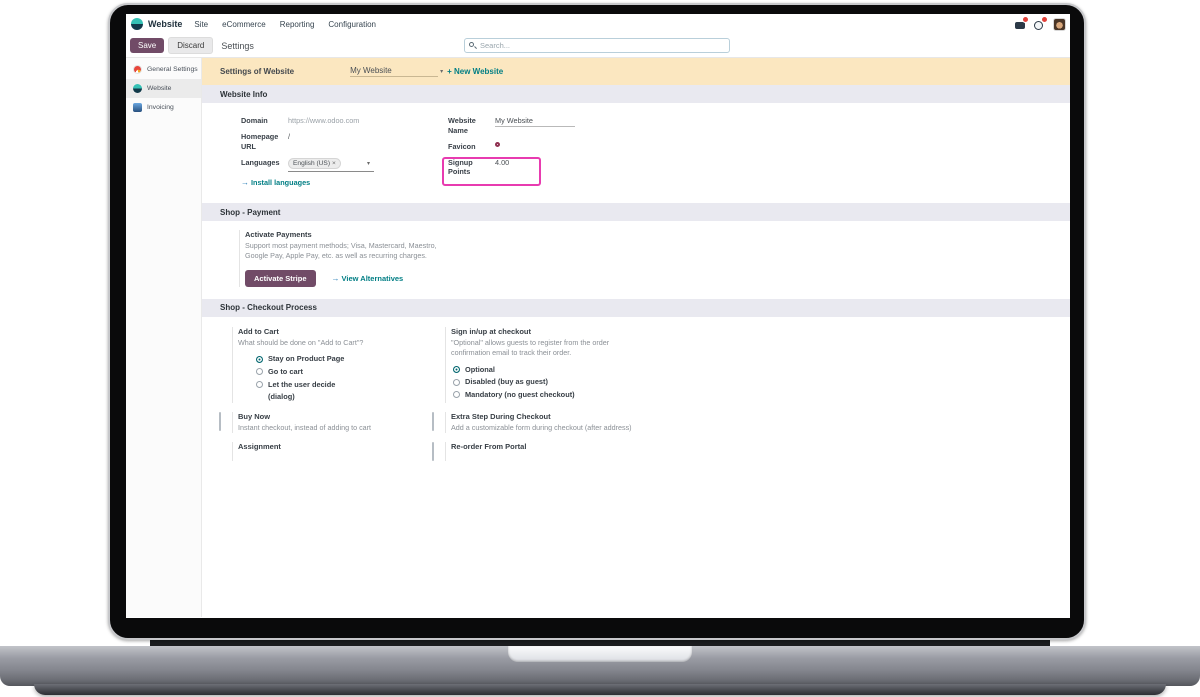  I want to click on search-input, so click(595, 45).